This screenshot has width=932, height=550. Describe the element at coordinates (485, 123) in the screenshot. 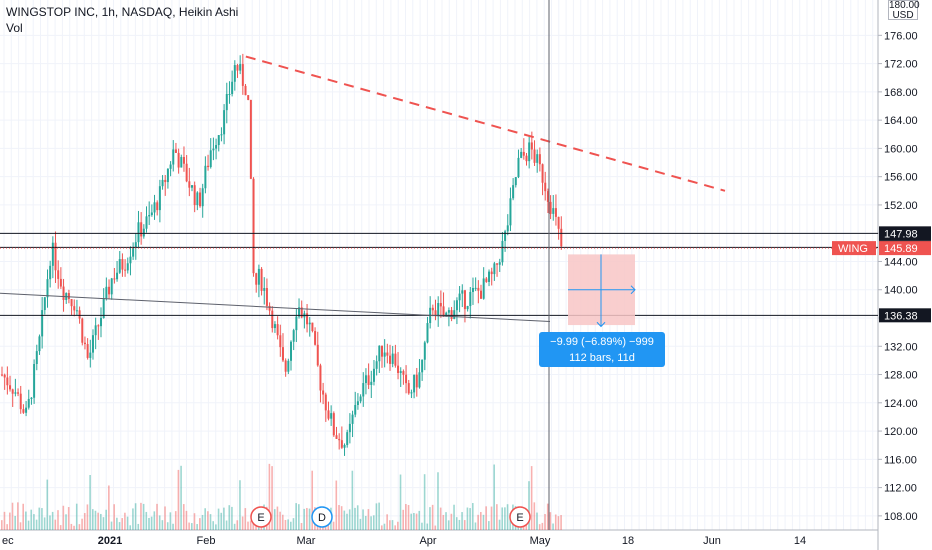

I see `resistance-trendline` at that location.